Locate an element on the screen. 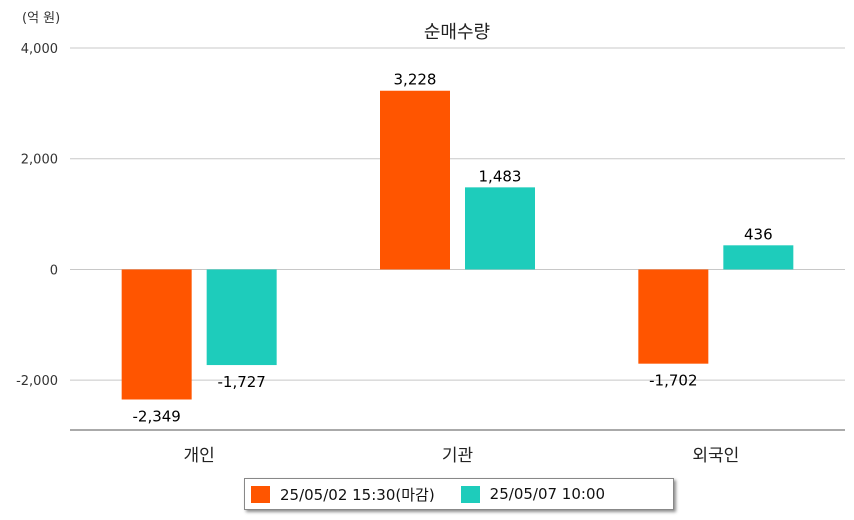 This screenshot has height=520, width=854. legend-item-series-2: 25/05/07 10:00 is located at coordinates (533, 494).